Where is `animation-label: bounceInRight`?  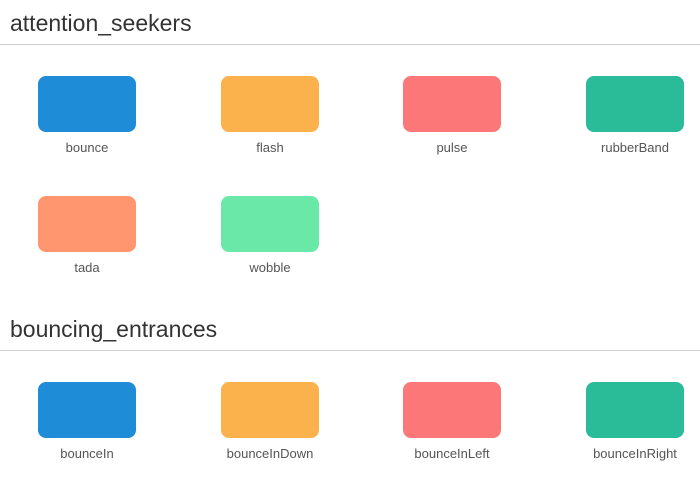 animation-label: bounceInRight is located at coordinates (635, 453).